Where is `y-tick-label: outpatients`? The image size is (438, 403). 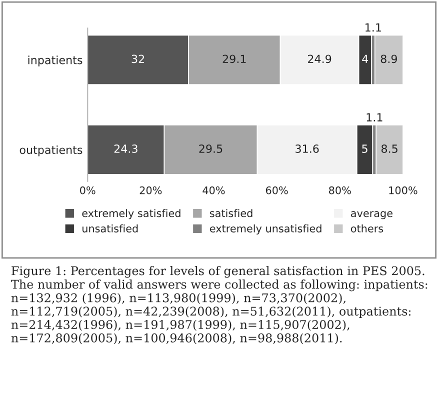
y-tick-label: outpatients is located at coordinates (51, 150).